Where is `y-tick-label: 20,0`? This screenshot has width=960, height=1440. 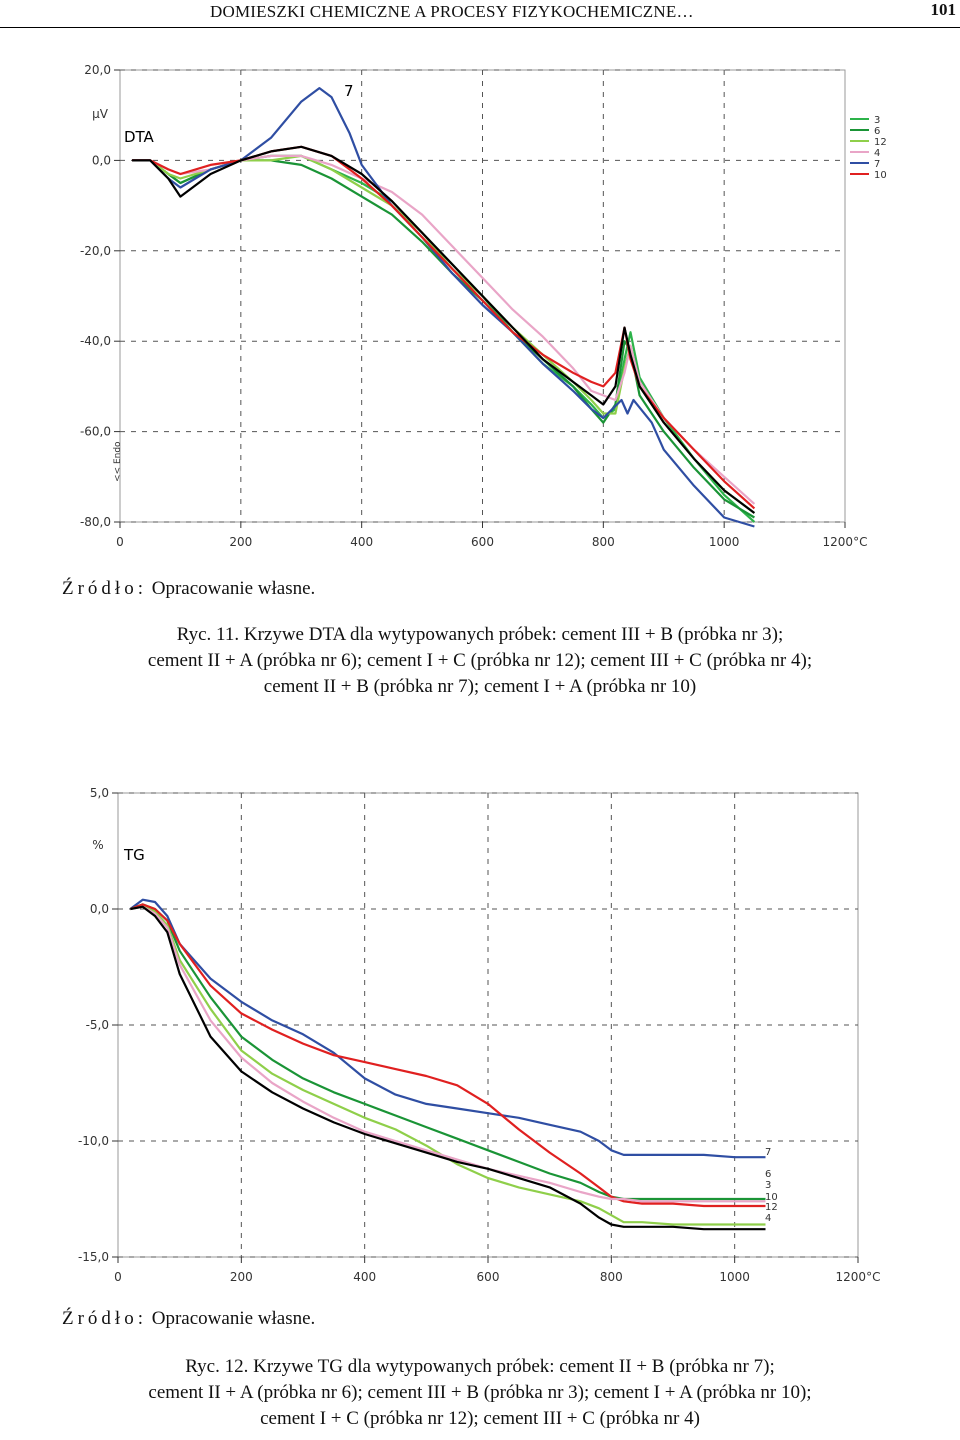 y-tick-label: 20,0 is located at coordinates (97, 70).